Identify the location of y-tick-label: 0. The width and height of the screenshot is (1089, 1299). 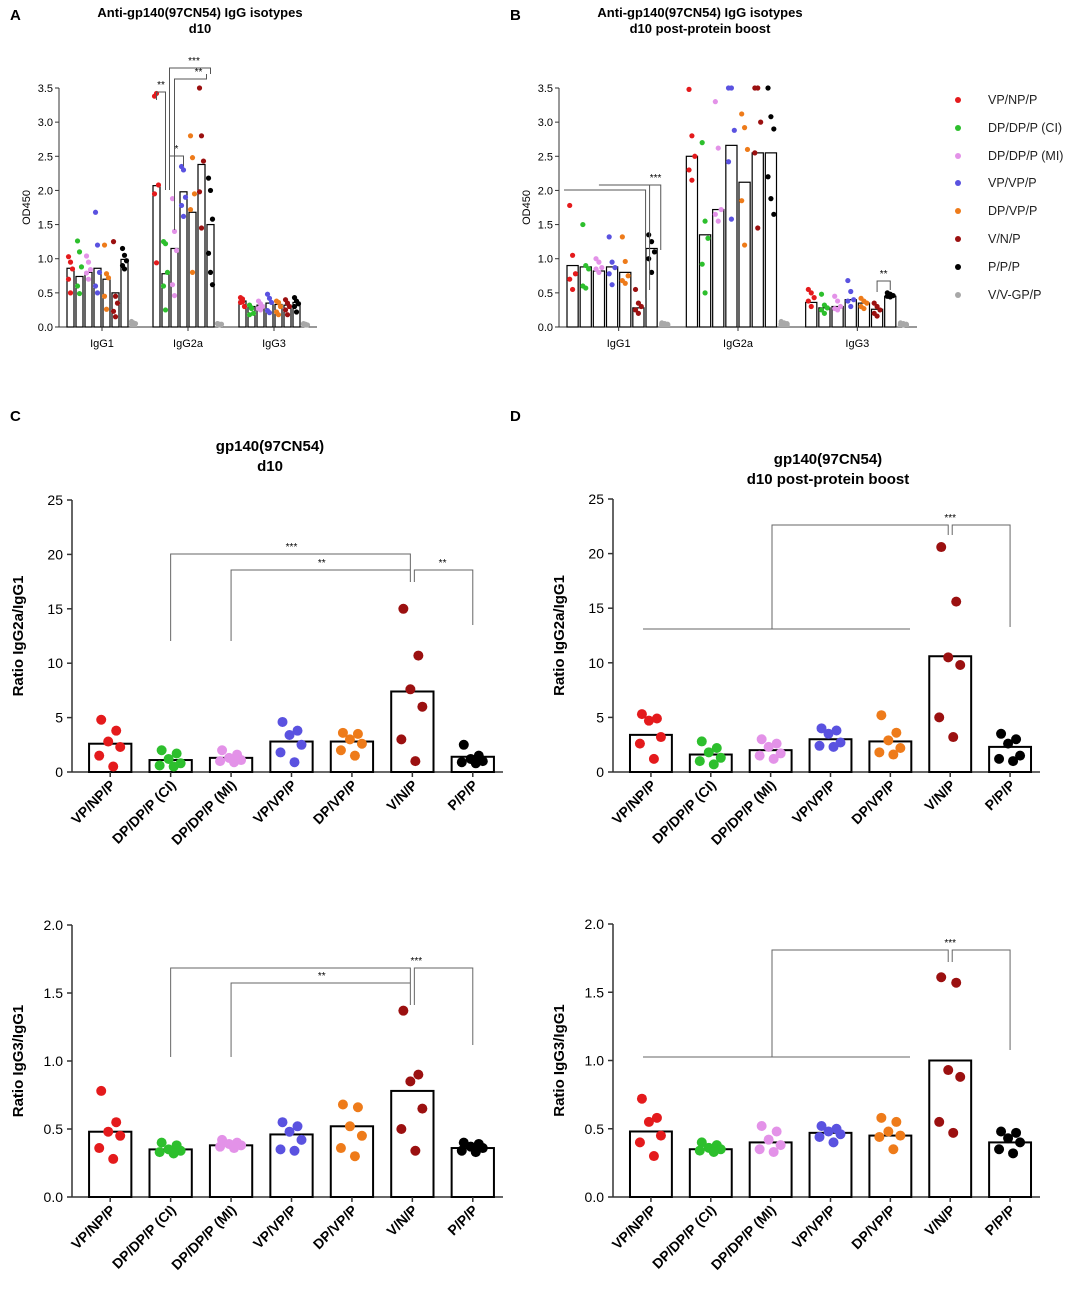
(600, 772).